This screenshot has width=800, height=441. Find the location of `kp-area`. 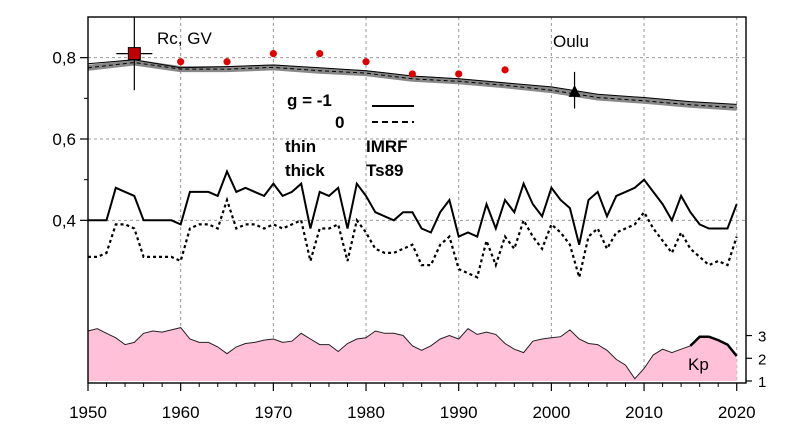

kp-area is located at coordinates (412, 354).